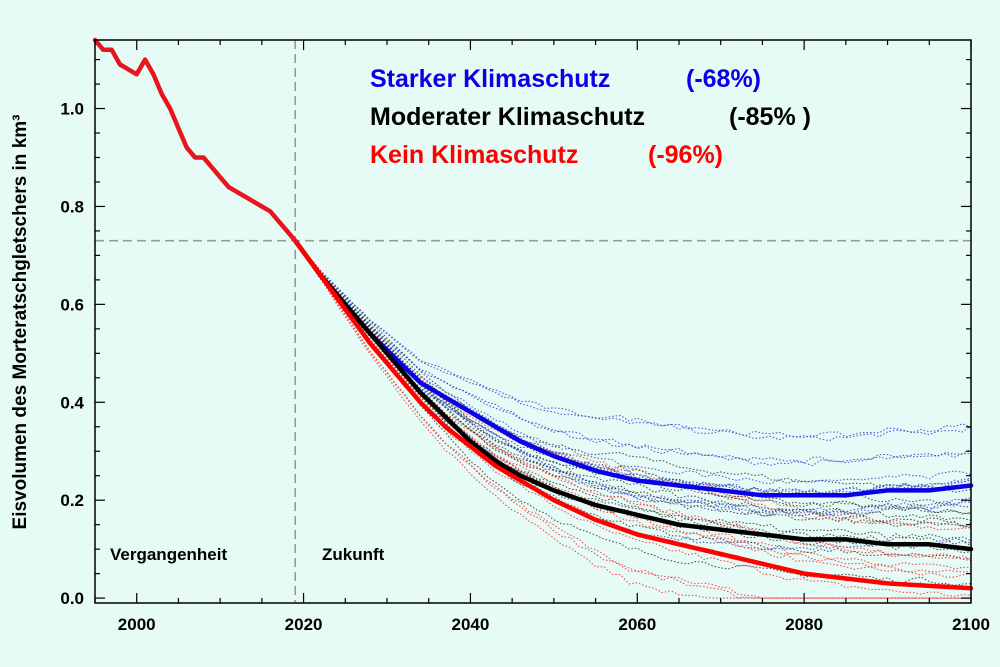  I want to click on y-tick-label: 0.8, so click(72, 206).